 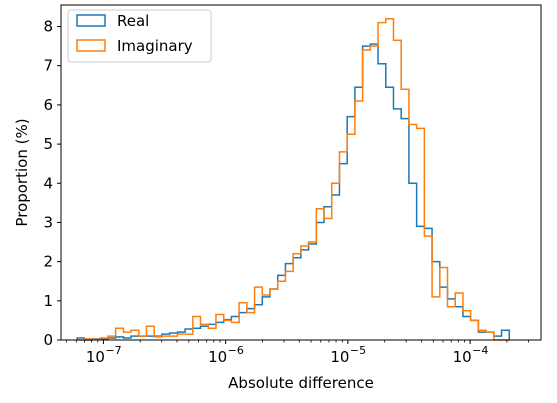 I want to click on y-tick-label: 0, so click(x=48, y=340).